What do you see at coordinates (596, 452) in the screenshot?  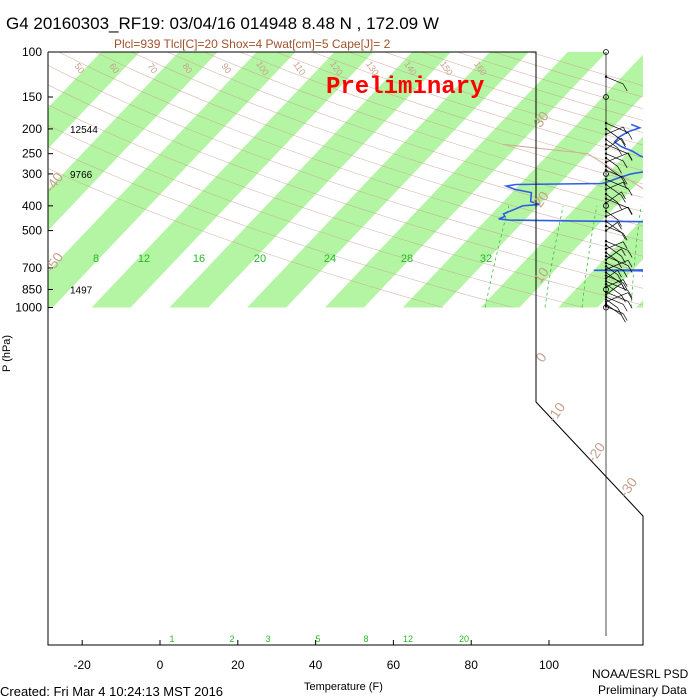 I see `isotherm-label: -20` at bounding box center [596, 452].